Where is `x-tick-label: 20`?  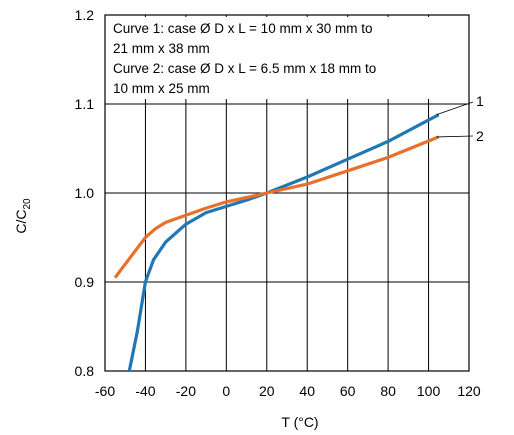 x-tick-label: 20 is located at coordinates (267, 391).